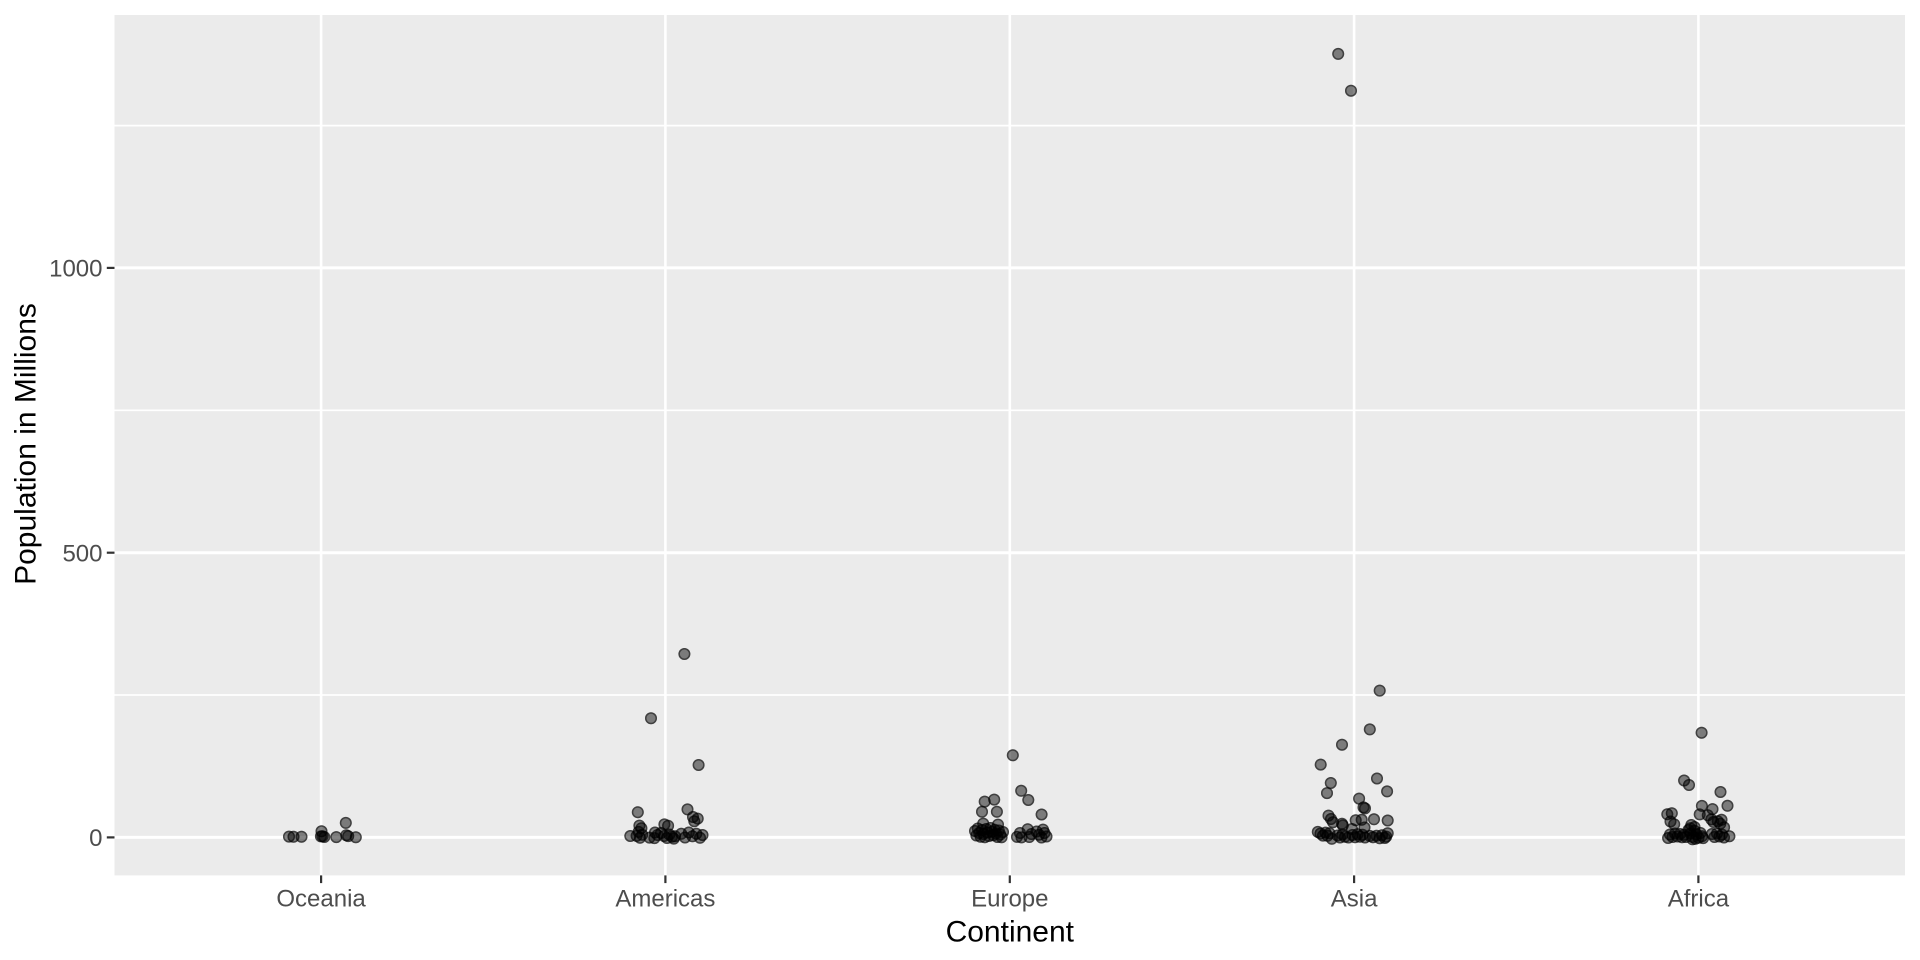  Describe the element at coordinates (665, 899) in the screenshot. I see `svg-text: Americas` at that location.